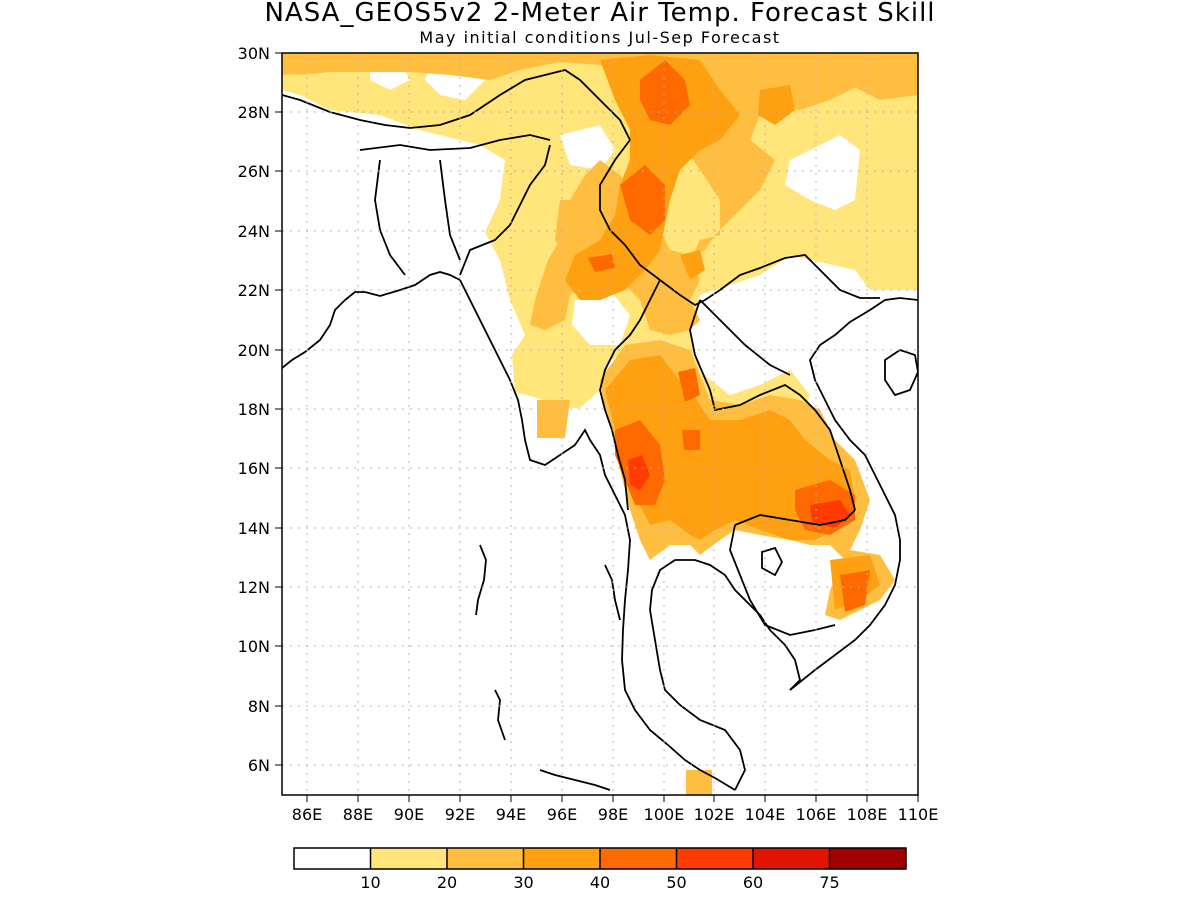  I want to click on lat-label: 16N, so click(254, 468).